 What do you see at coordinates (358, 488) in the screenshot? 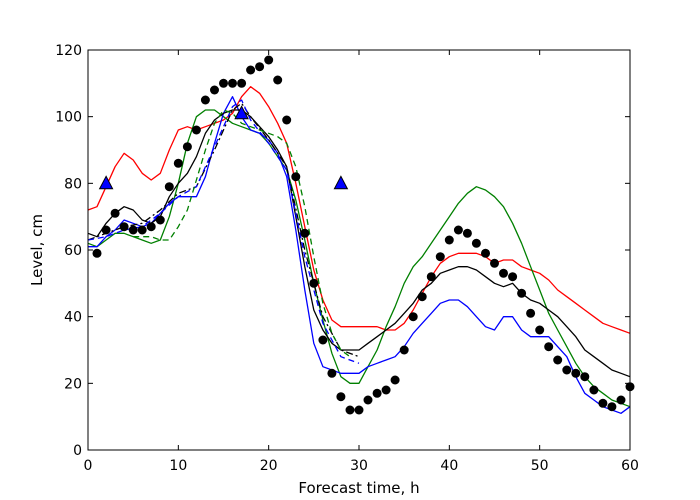
I see `x-axis-label: Forecast time, h` at bounding box center [358, 488].